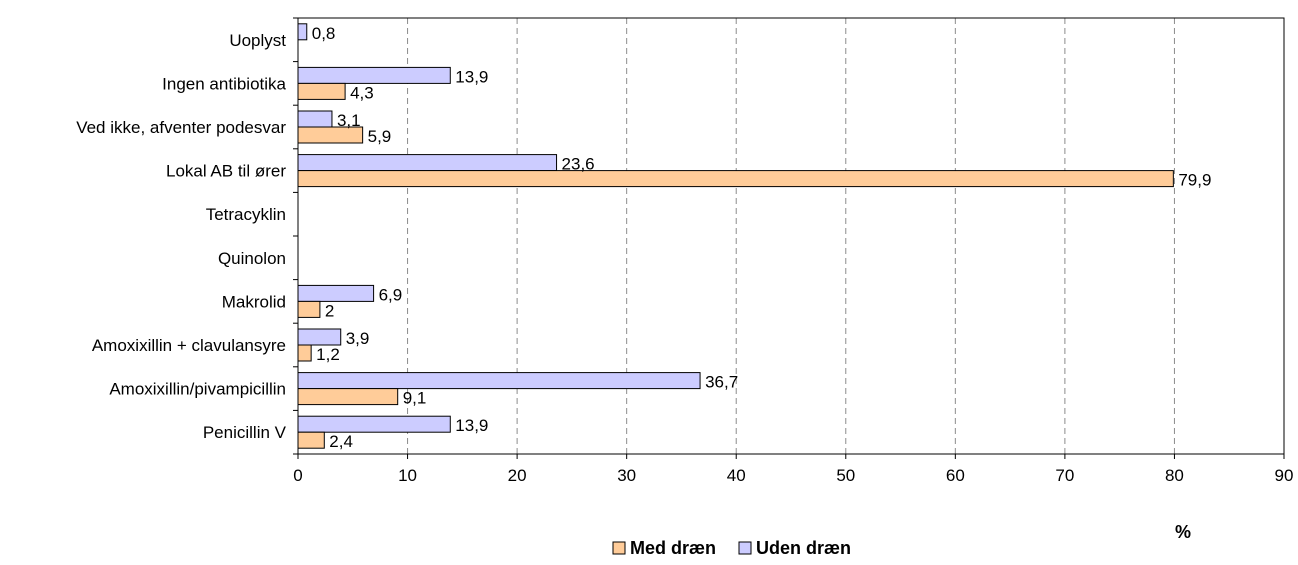 Image resolution: width=1298 pixels, height=565 pixels. I want to click on category-label: Quinolon, so click(252, 258).